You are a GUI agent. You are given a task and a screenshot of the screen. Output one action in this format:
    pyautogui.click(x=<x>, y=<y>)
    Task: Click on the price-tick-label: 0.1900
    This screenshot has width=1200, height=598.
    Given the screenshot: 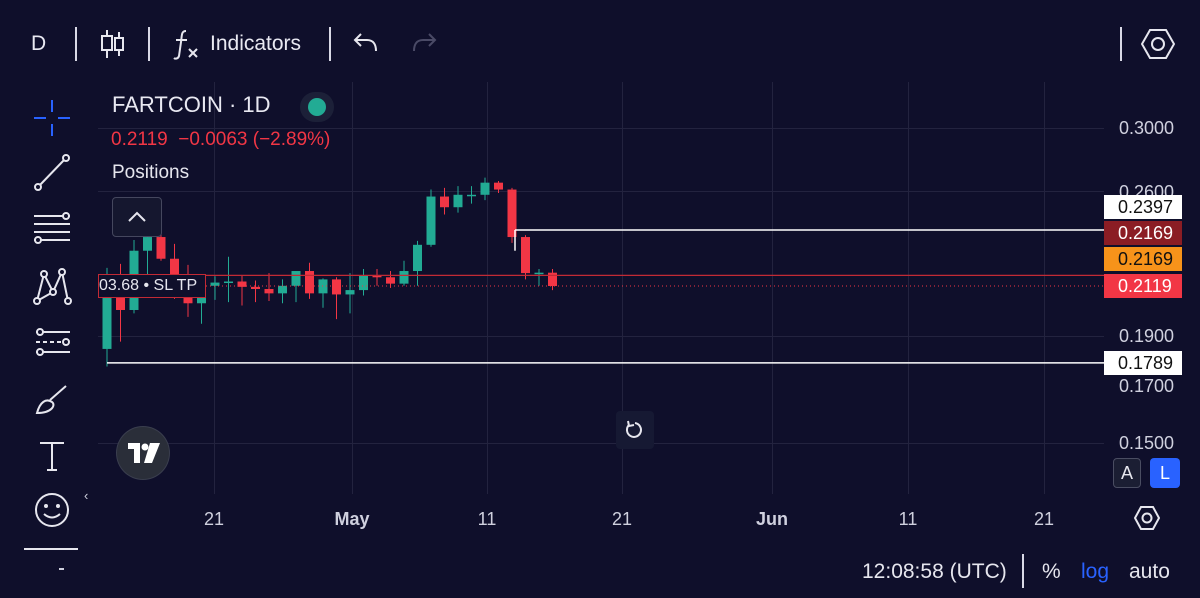 What is the action you would take?
    pyautogui.click(x=1146, y=336)
    